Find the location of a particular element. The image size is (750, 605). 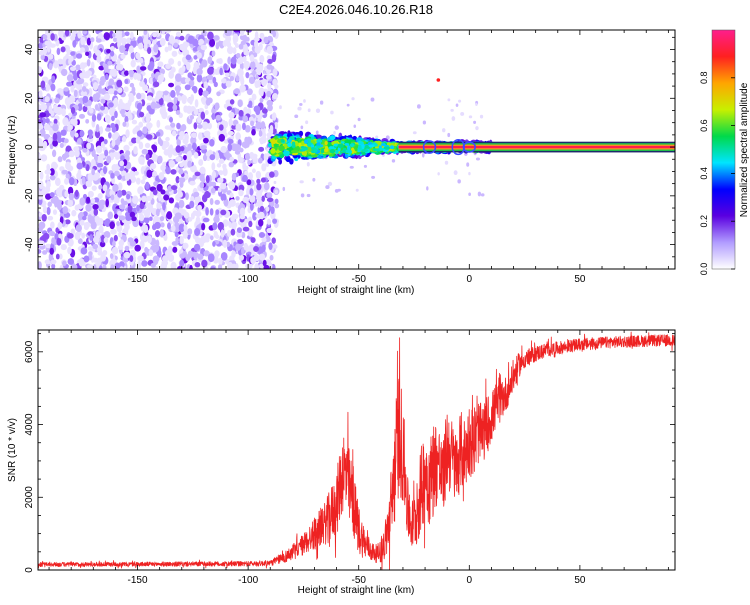

x-tick-label: -150 is located at coordinates (138, 279).